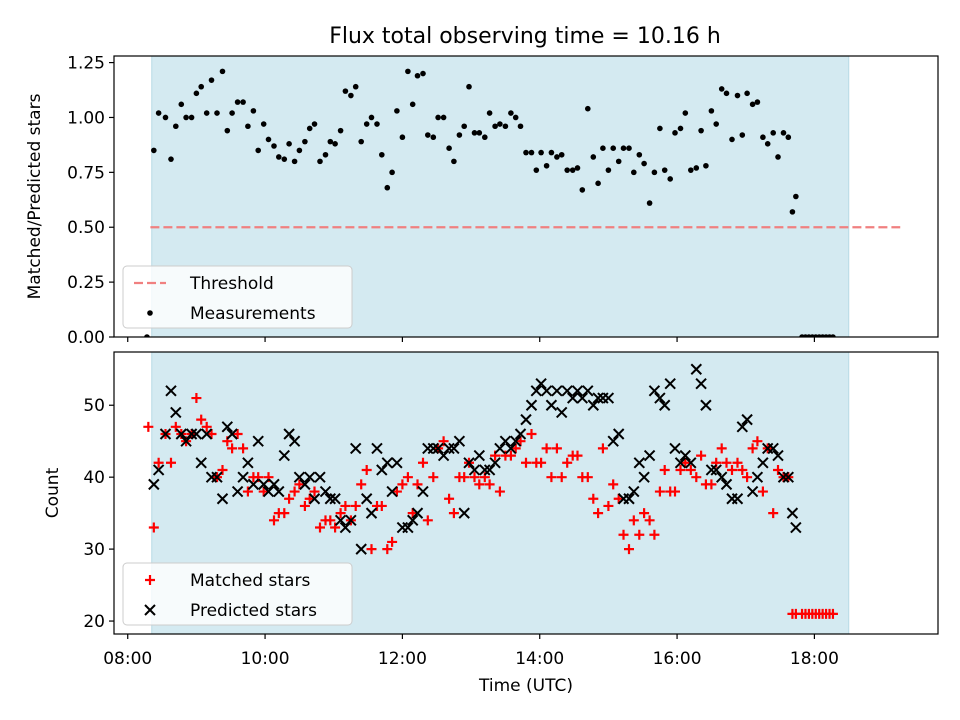 This screenshot has width=960, height=720. I want to click on x-tick-label: 10:00, so click(265, 659).